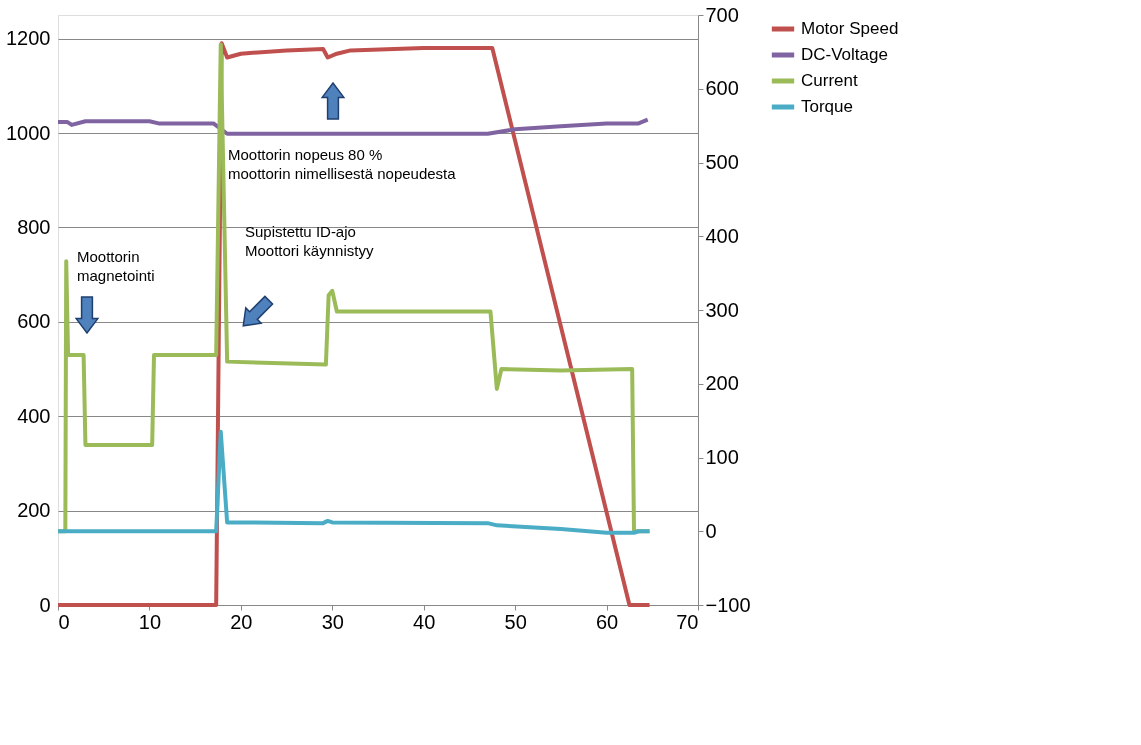 Image resolution: width=1141 pixels, height=745 pixels. Describe the element at coordinates (722, 162) in the screenshot. I see `y2-tick-label: 500` at that location.